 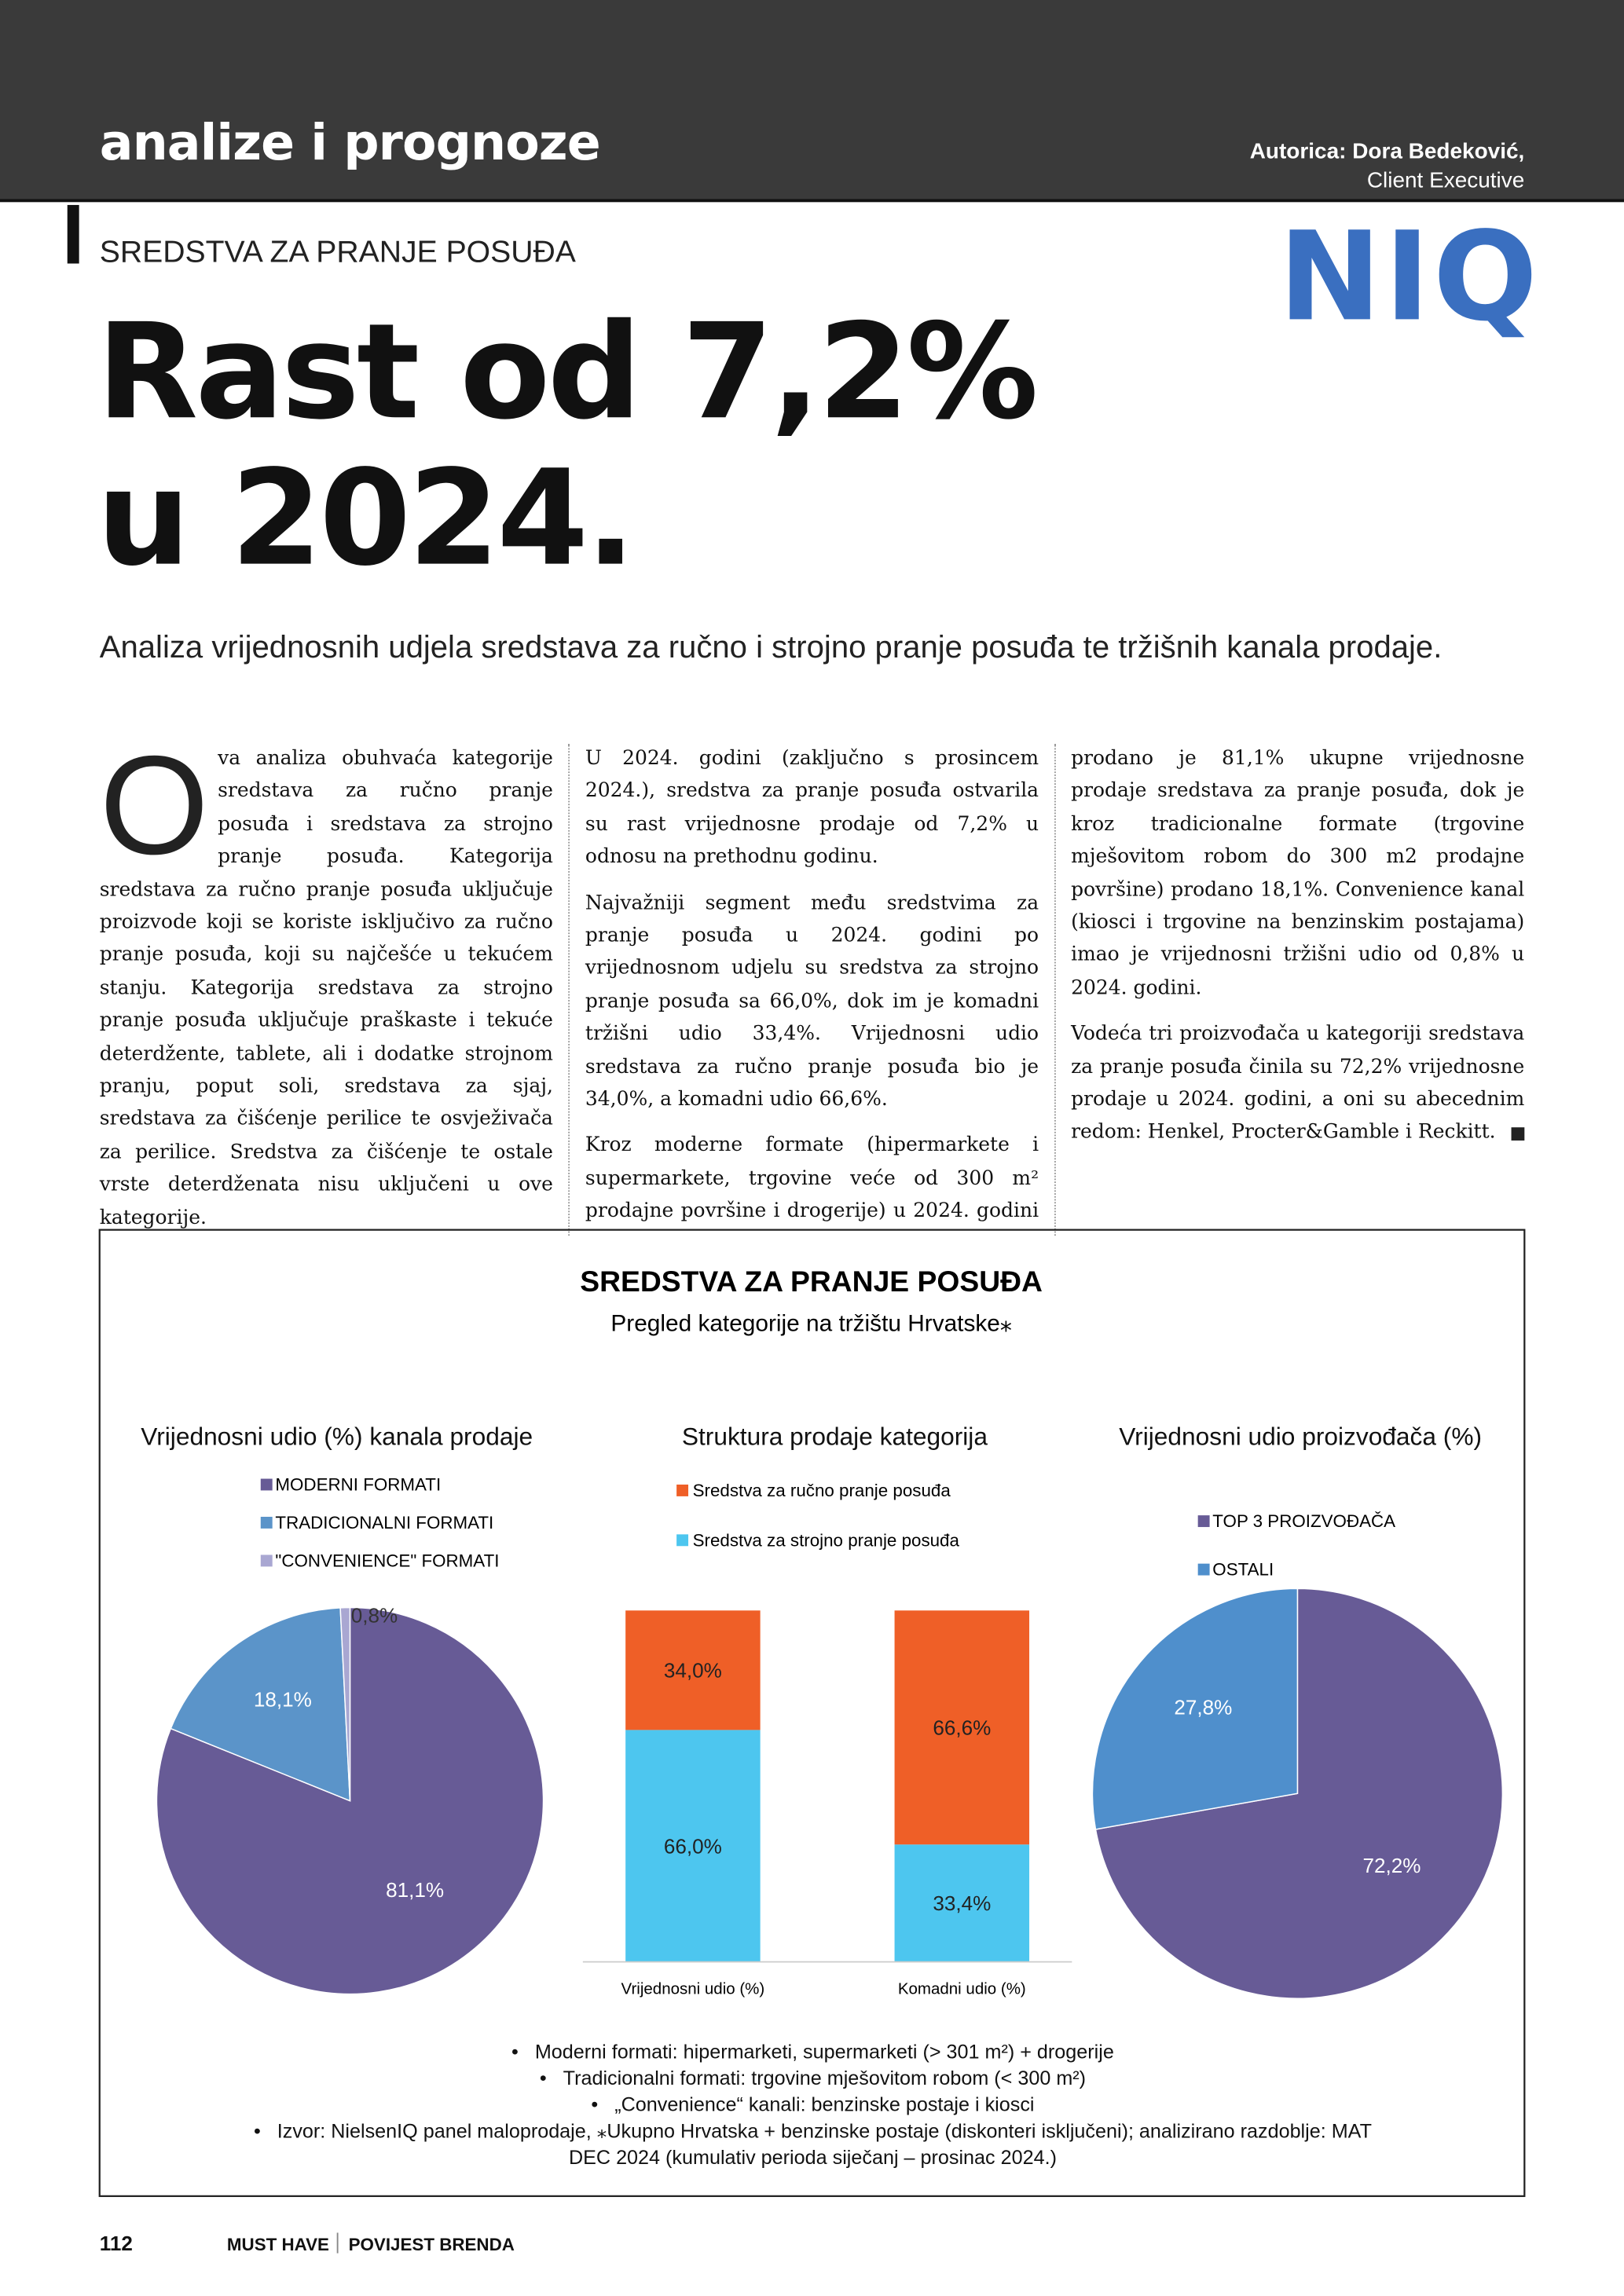 I want to click on box-title: SREDSTVA ZA PRANJE POSUĐA, so click(x=812, y=1281).